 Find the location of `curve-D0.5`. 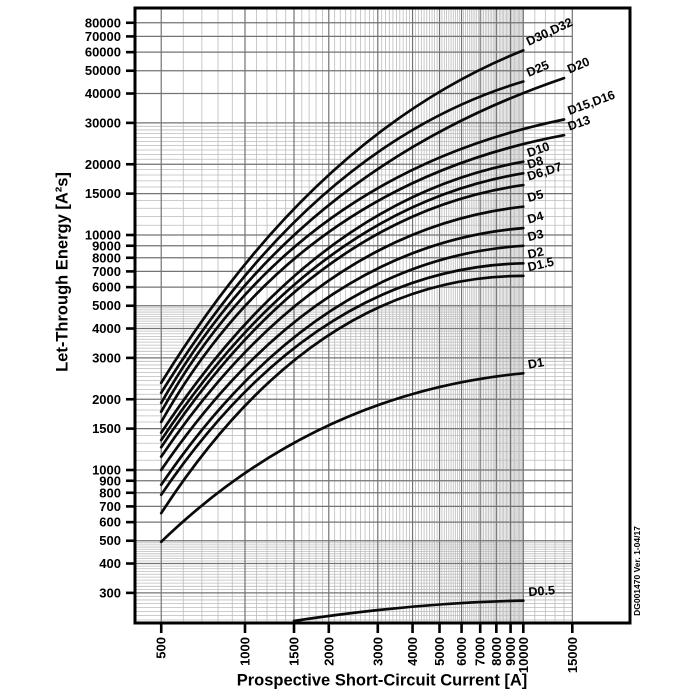

curve-D0.5 is located at coordinates (408, 611).